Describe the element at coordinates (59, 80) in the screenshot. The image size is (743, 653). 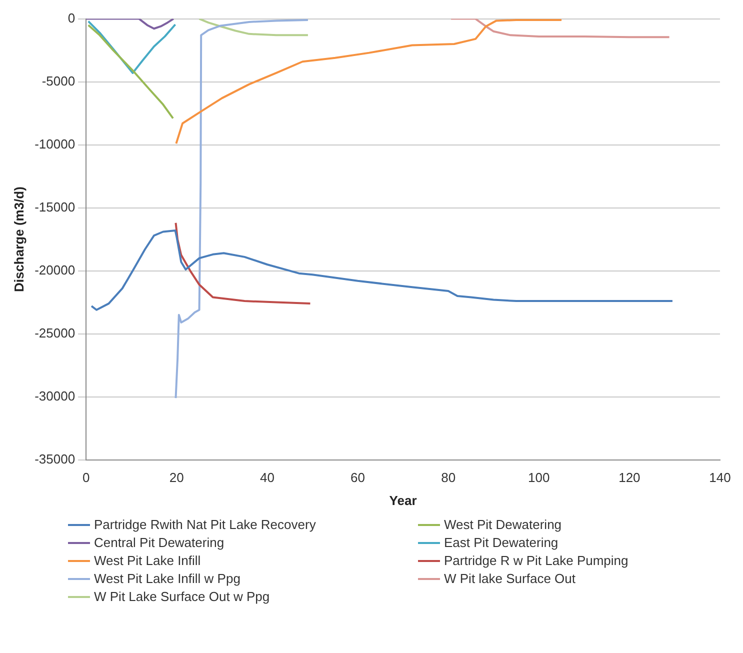
I see `y-tick-label: -5000` at that location.